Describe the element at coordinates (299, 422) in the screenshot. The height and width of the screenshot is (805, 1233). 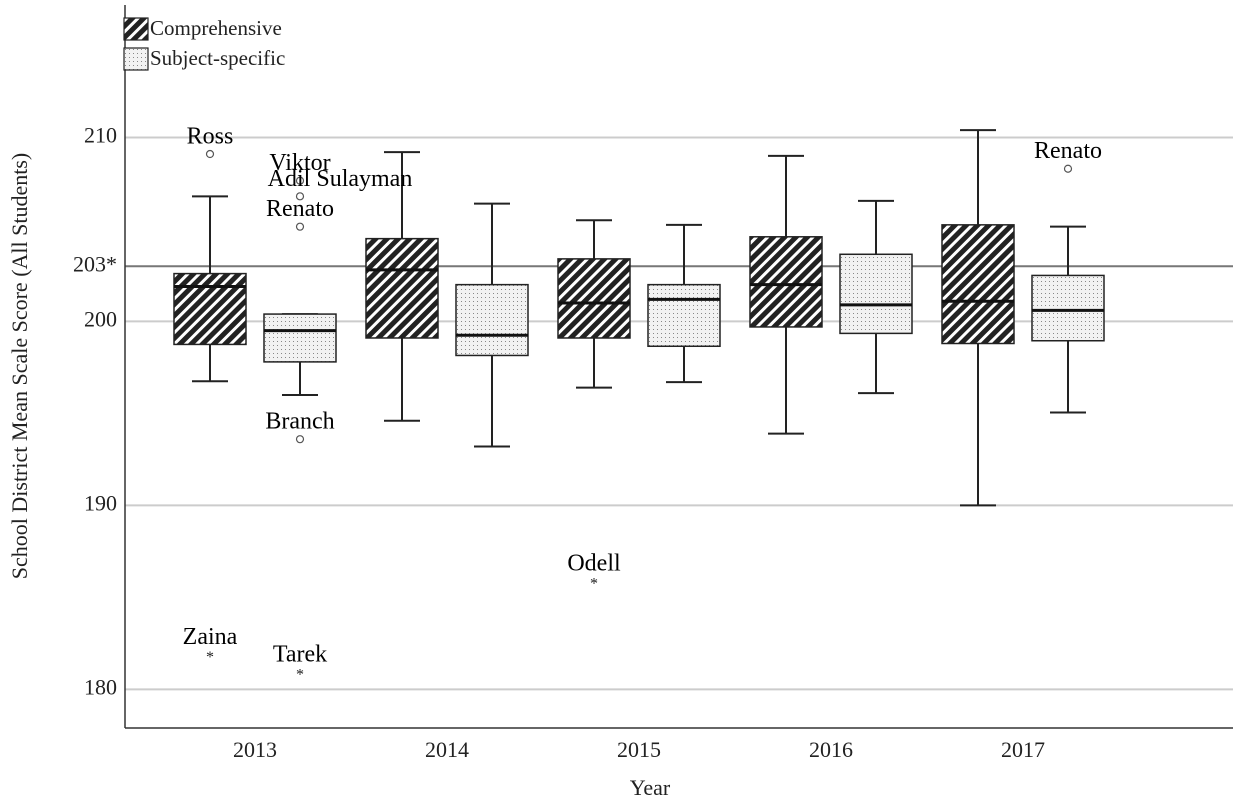
I see `outlier-label: Branch` at that location.